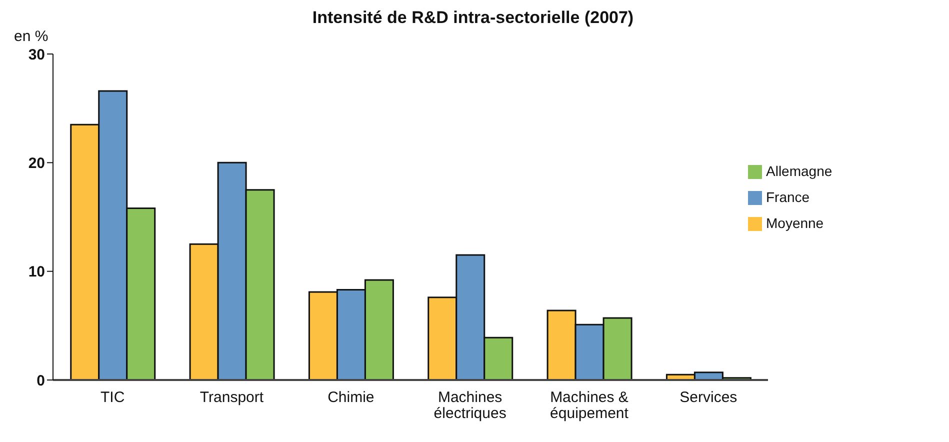 This screenshot has width=949, height=442. What do you see at coordinates (36, 55) in the screenshot?
I see `y-tick-label: 30` at bounding box center [36, 55].